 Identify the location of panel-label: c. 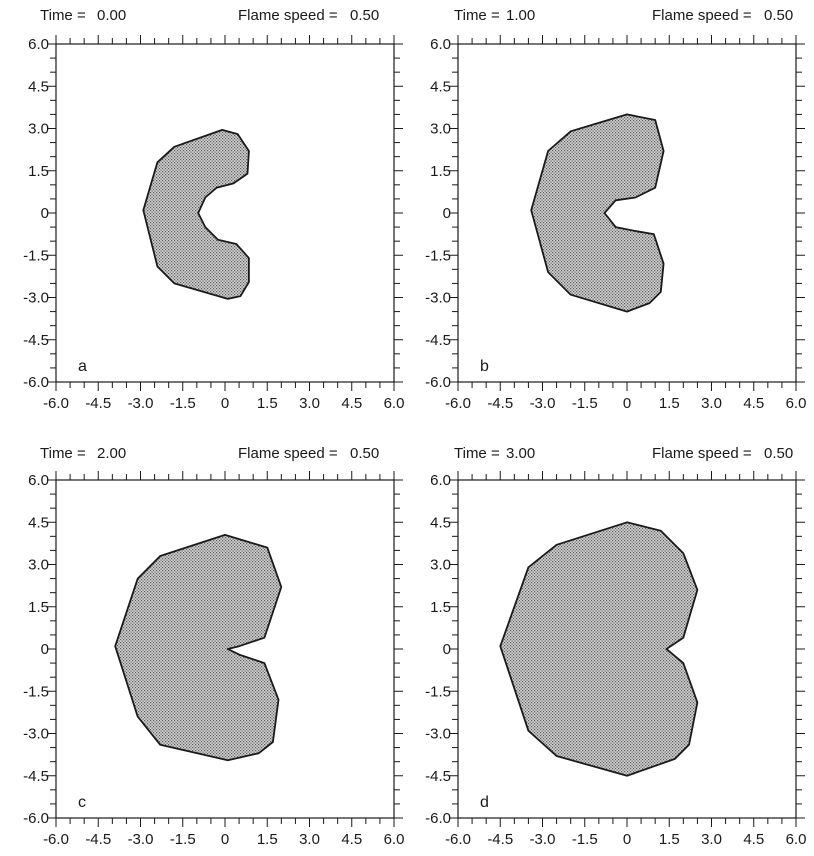
(82, 802).